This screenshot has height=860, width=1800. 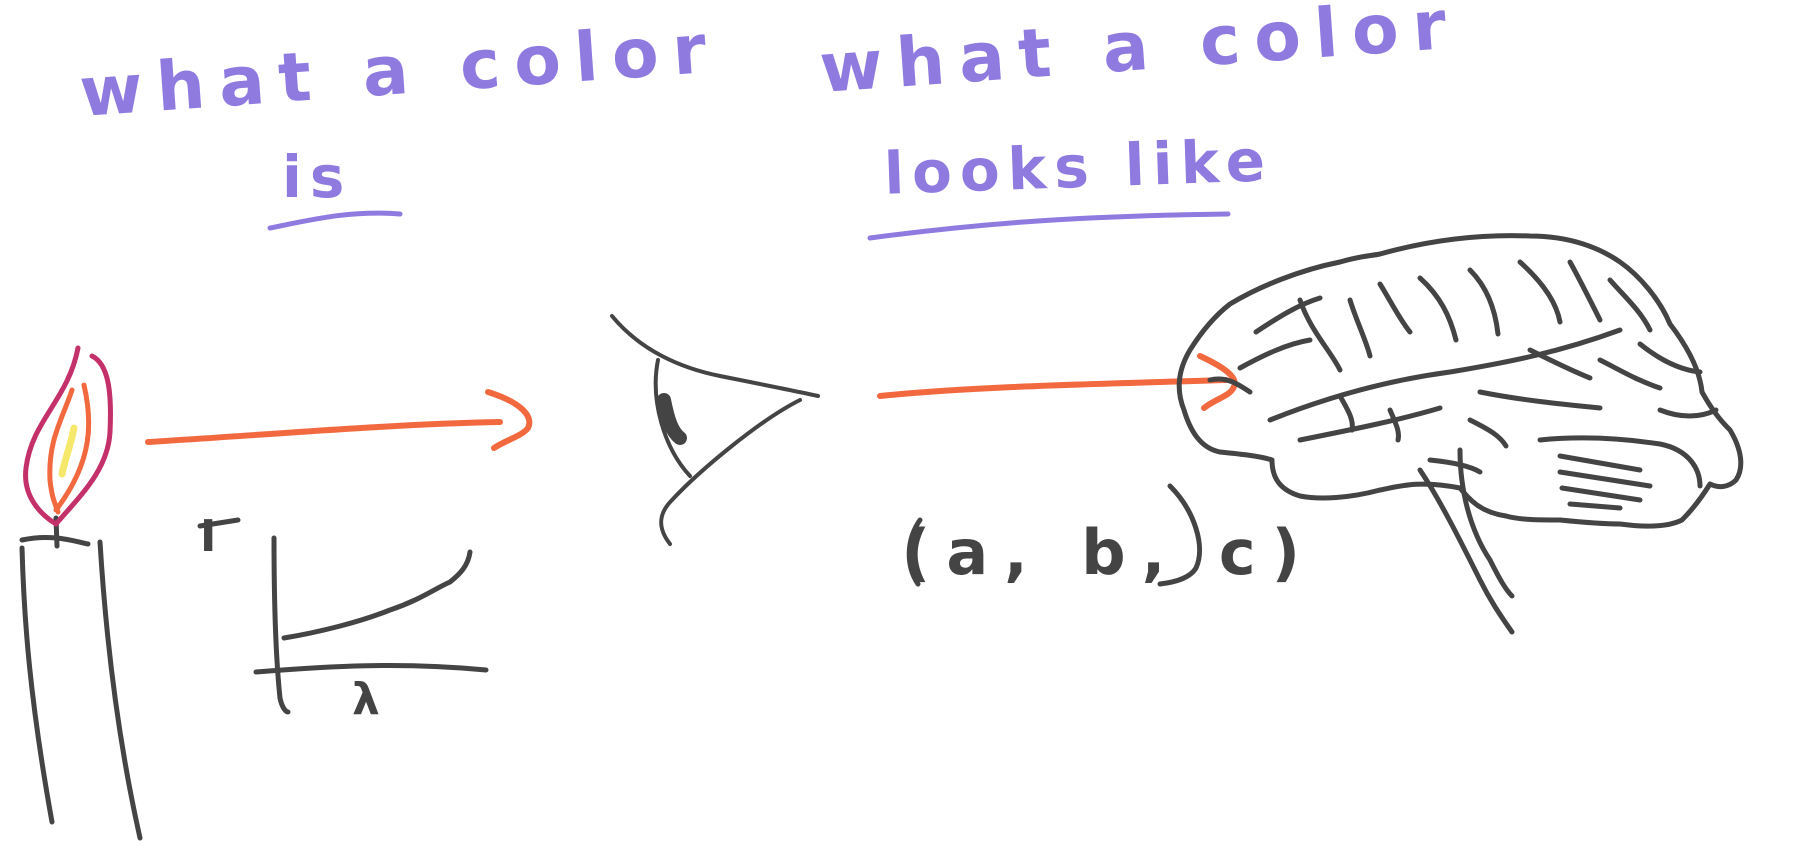 What do you see at coordinates (715, 430) in the screenshot?
I see `eye-icon` at bounding box center [715, 430].